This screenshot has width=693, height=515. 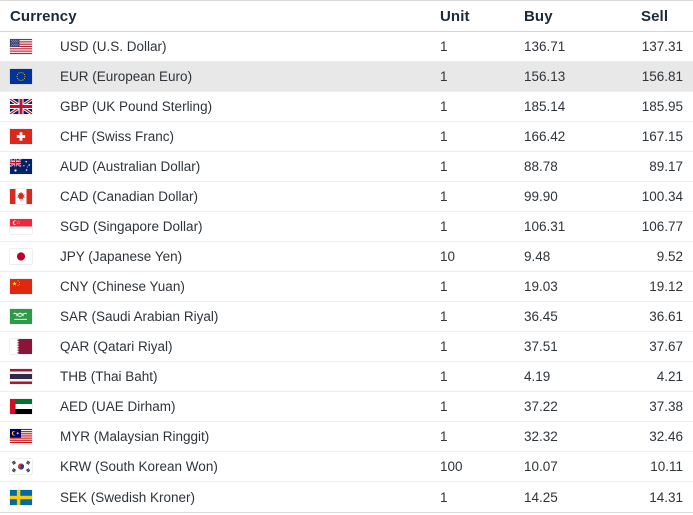 What do you see at coordinates (135, 436) in the screenshot?
I see `currency-label: MYR (Malaysian Ringgit)` at bounding box center [135, 436].